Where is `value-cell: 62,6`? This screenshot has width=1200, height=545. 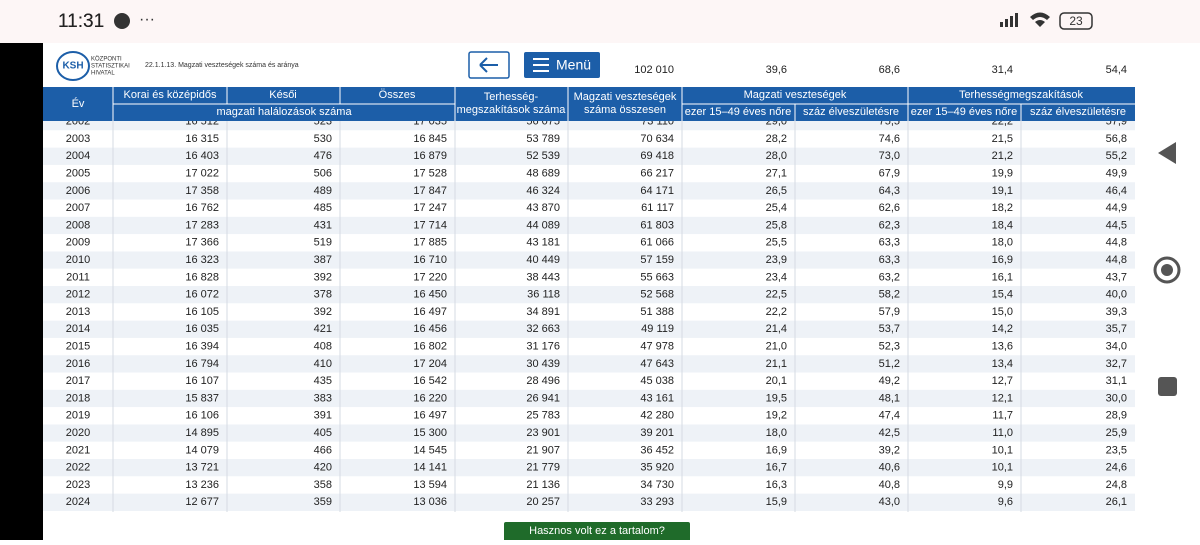
value-cell: 62,6 is located at coordinates (889, 208).